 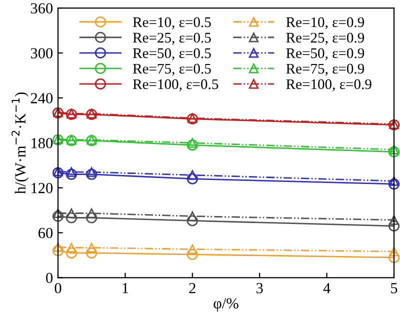 What do you see at coordinates (171, 54) in the screenshot?
I see `legend-label: Re=50, ε=0.5` at bounding box center [171, 54].